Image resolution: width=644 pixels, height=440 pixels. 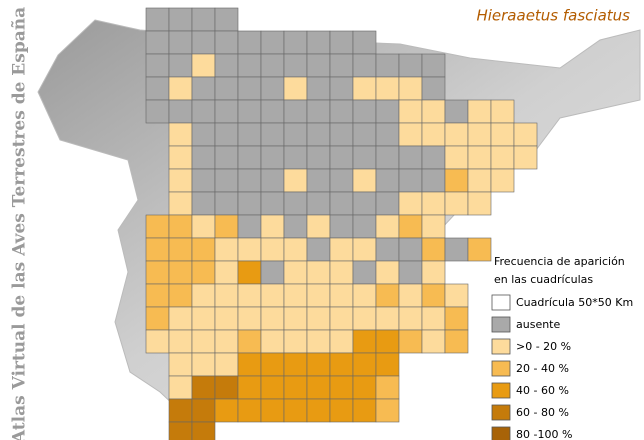 I want to click on species-title: Hieraaetus fasciatus, so click(x=553, y=16).